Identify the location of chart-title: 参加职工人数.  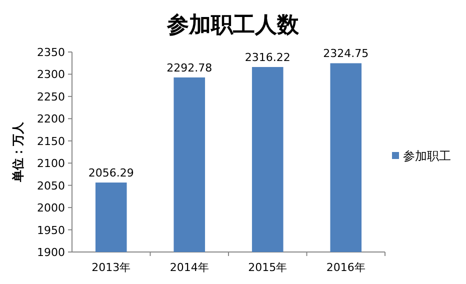
(233, 25).